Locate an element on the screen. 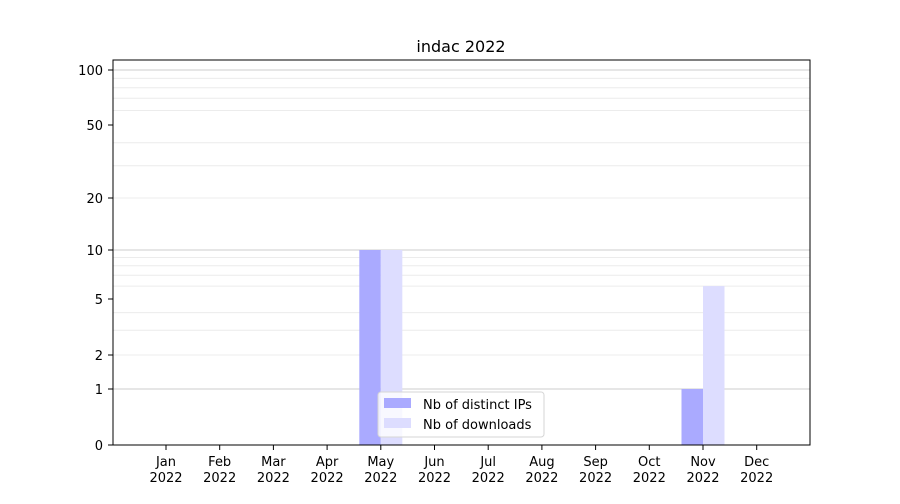  x-tick-label: Apr is located at coordinates (327, 462).